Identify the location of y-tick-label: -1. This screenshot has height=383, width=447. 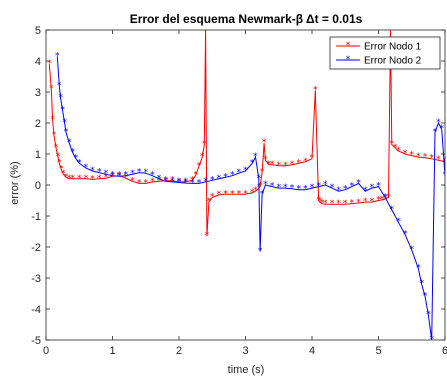
(36, 217).